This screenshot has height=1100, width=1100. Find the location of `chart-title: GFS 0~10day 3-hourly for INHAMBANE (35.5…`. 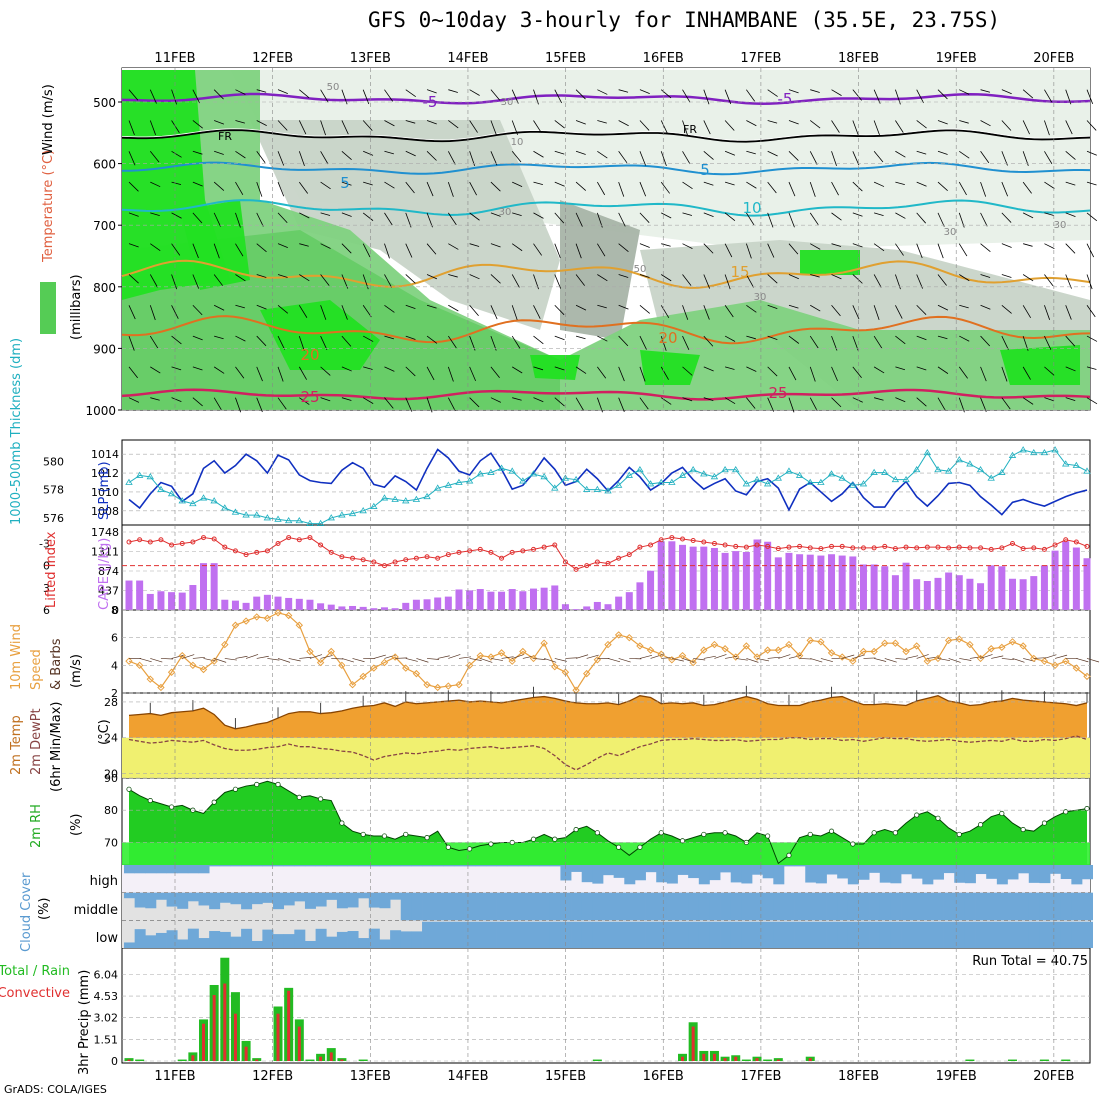

chart-title: GFS 0~10day 3-hourly for INHAMBANE (35.5… is located at coordinates (684, 20).